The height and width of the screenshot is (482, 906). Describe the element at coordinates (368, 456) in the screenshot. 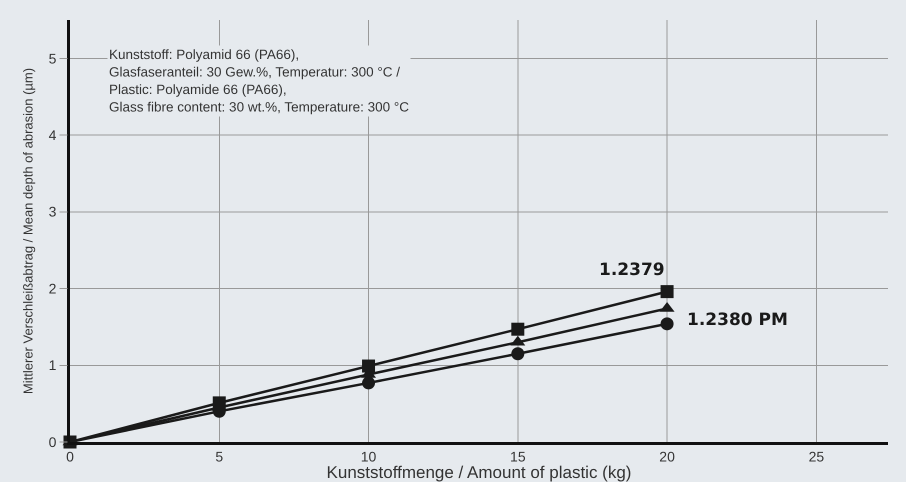

I see `x-tick-label: 10` at that location.